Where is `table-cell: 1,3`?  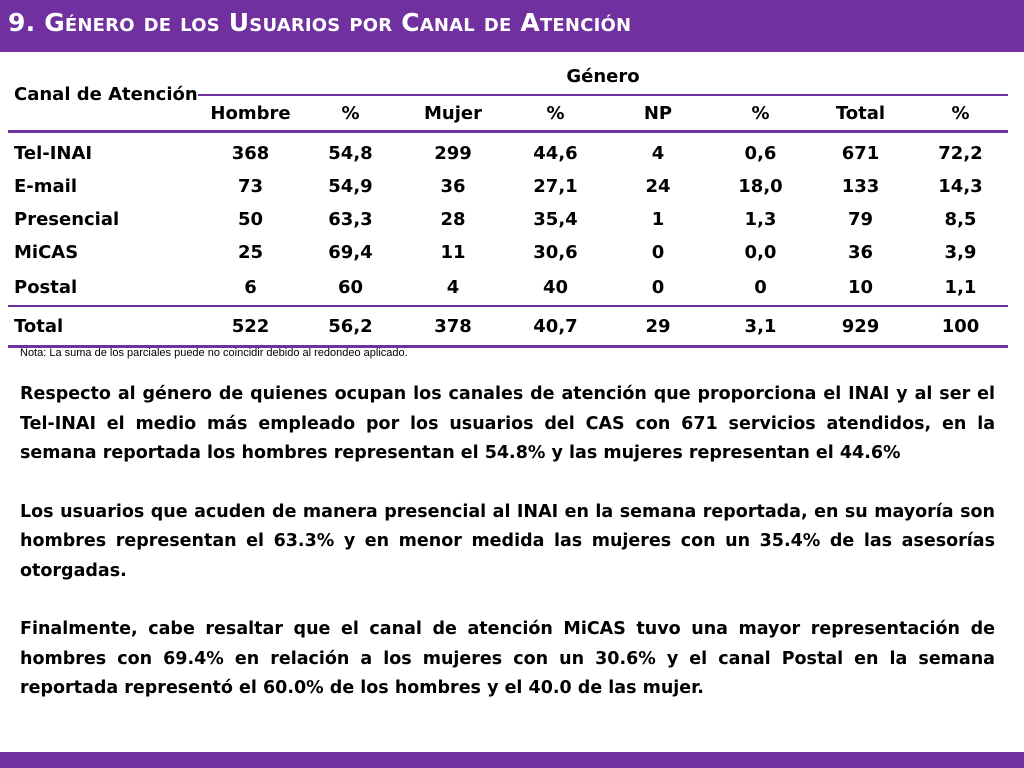
table-cell: 1,3 is located at coordinates (760, 219).